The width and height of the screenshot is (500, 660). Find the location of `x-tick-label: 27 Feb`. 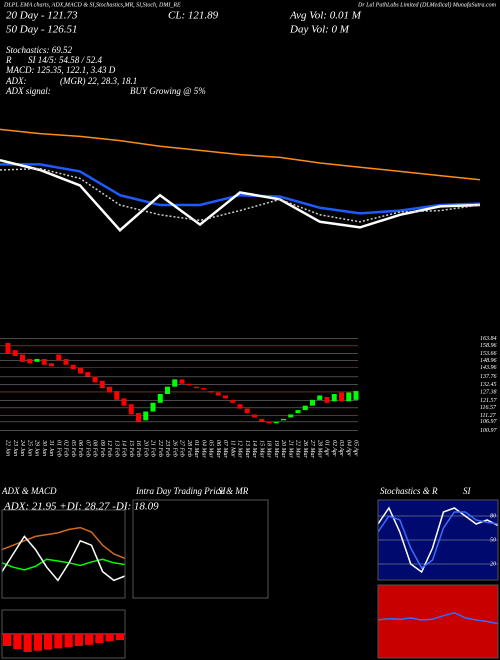

x-tick-label: 27 Feb is located at coordinates (182, 448).